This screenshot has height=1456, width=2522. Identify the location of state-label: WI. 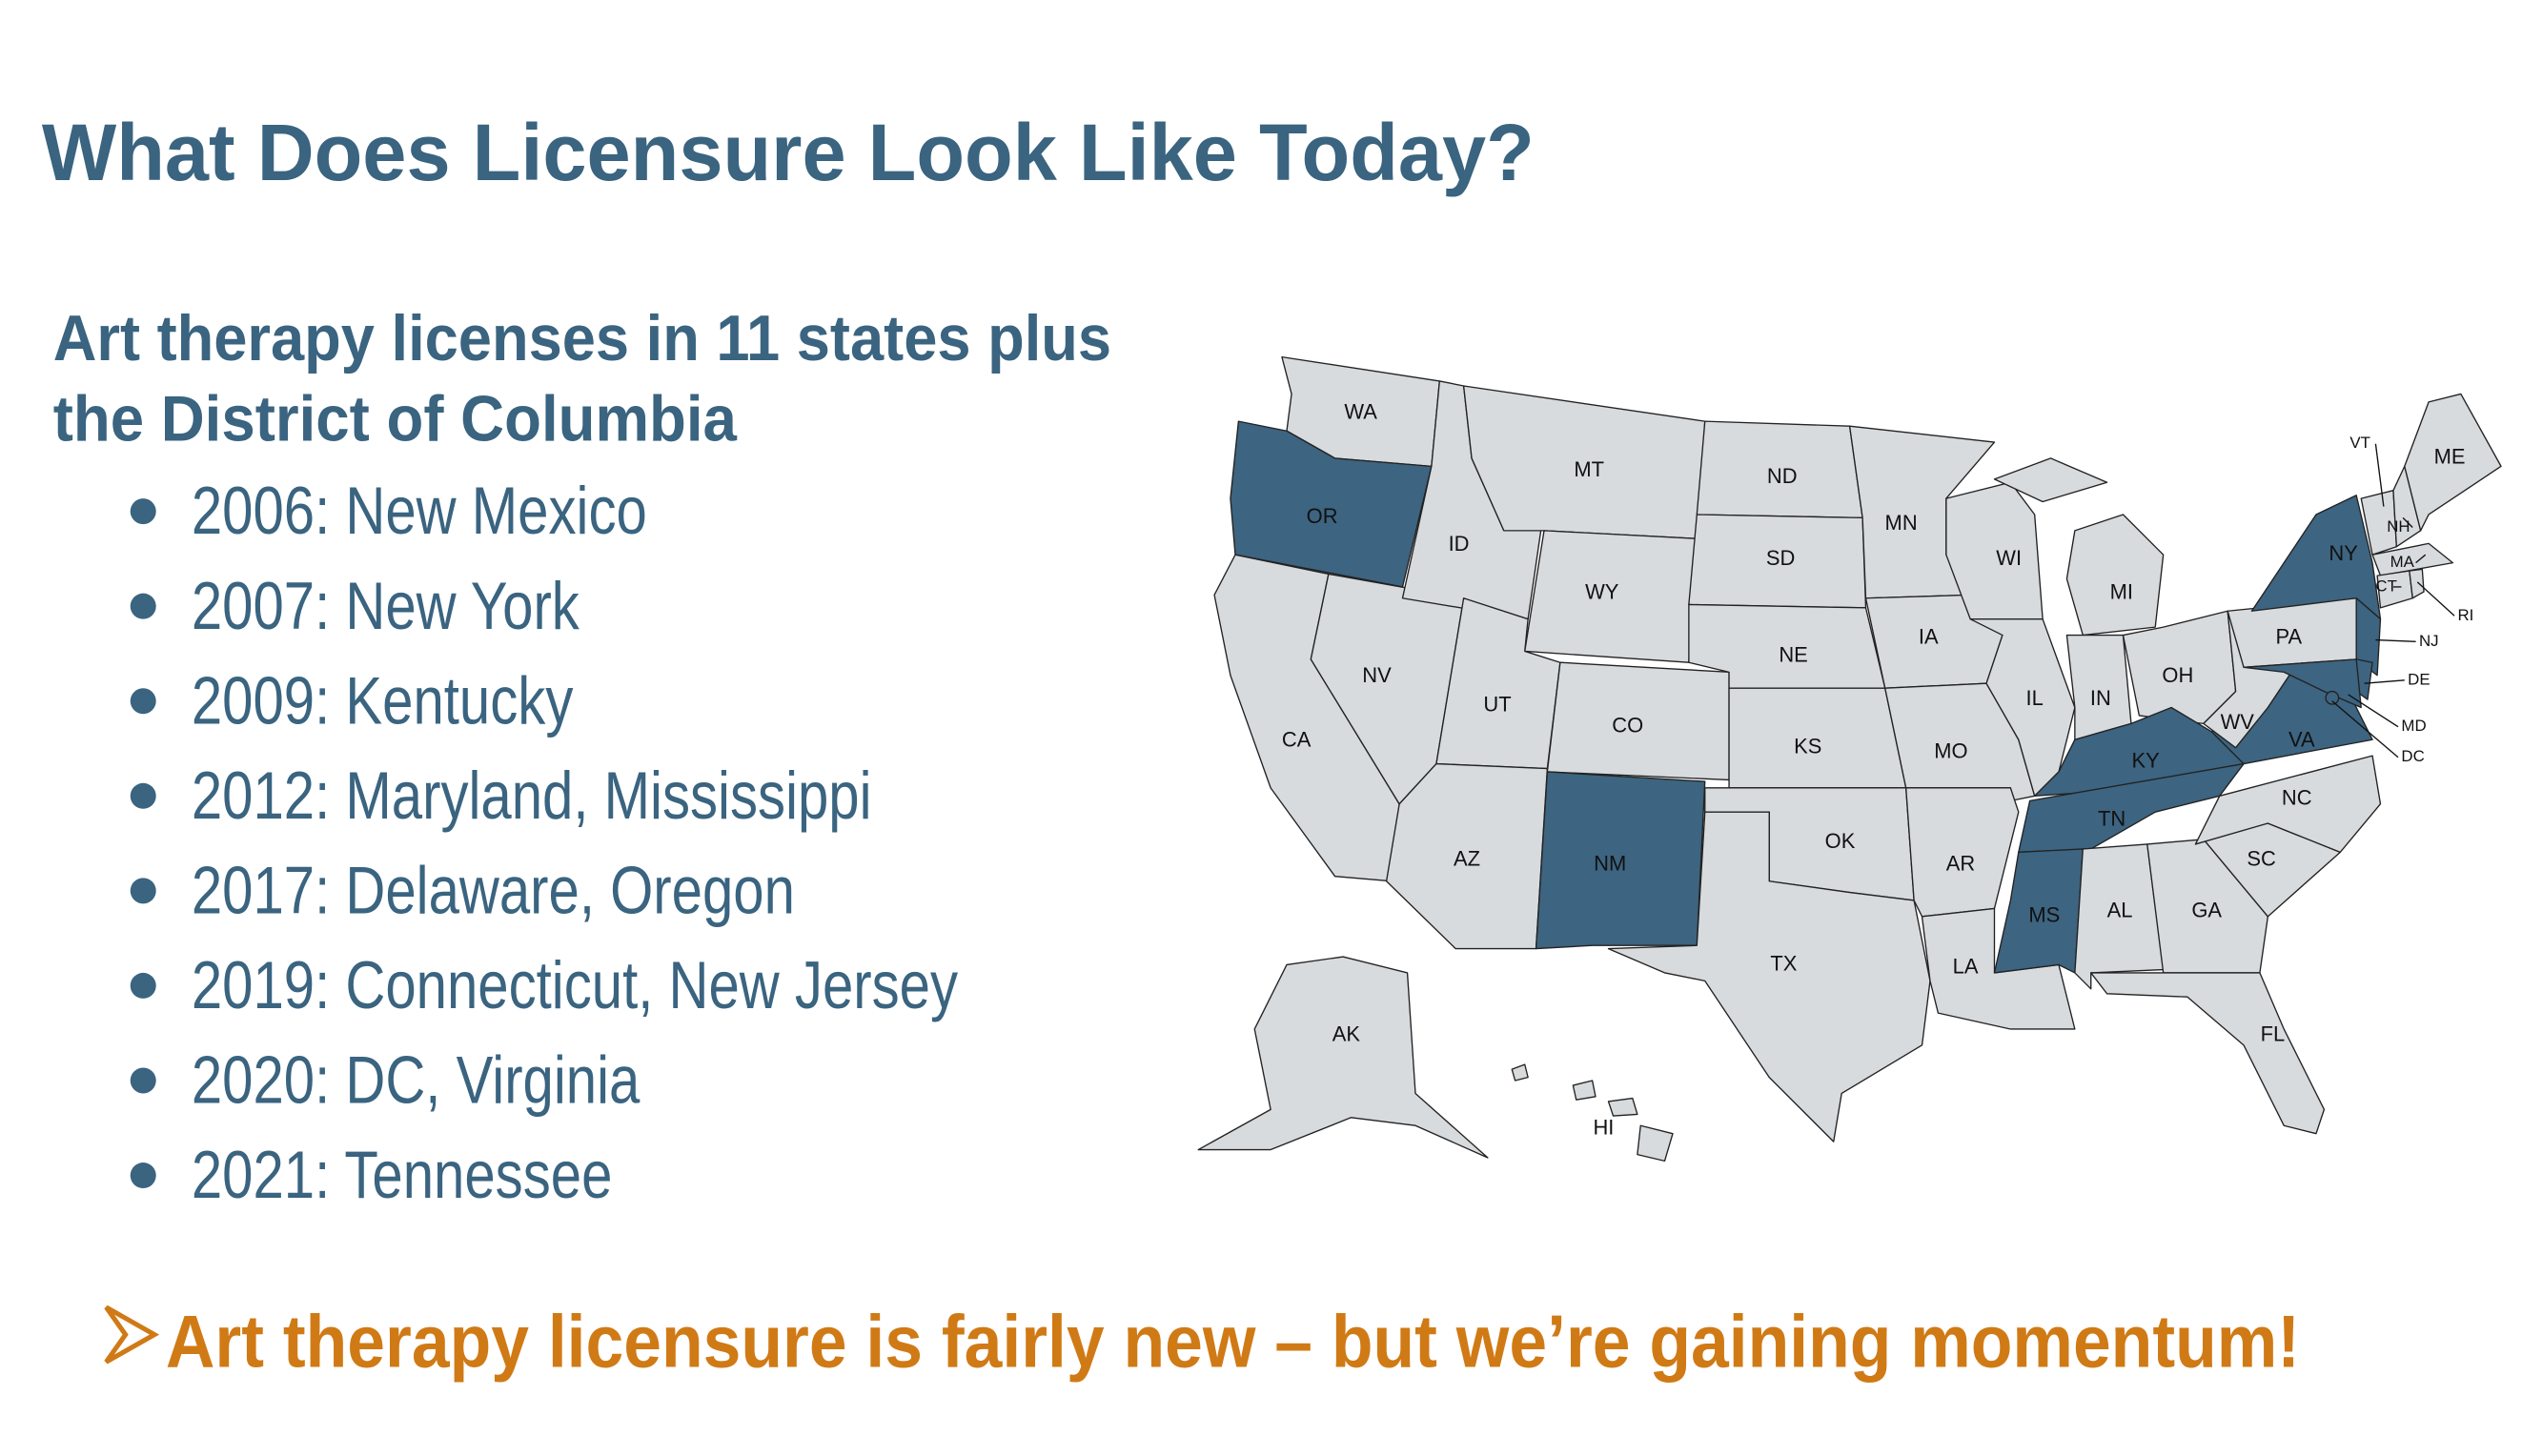
(2009, 558).